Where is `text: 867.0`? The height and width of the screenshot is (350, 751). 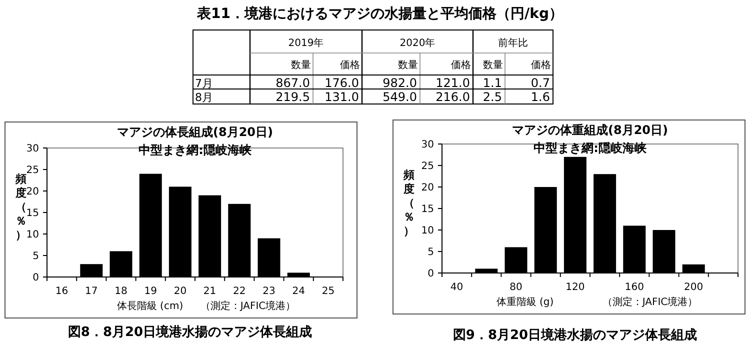
text: 867.0 is located at coordinates (293, 83).